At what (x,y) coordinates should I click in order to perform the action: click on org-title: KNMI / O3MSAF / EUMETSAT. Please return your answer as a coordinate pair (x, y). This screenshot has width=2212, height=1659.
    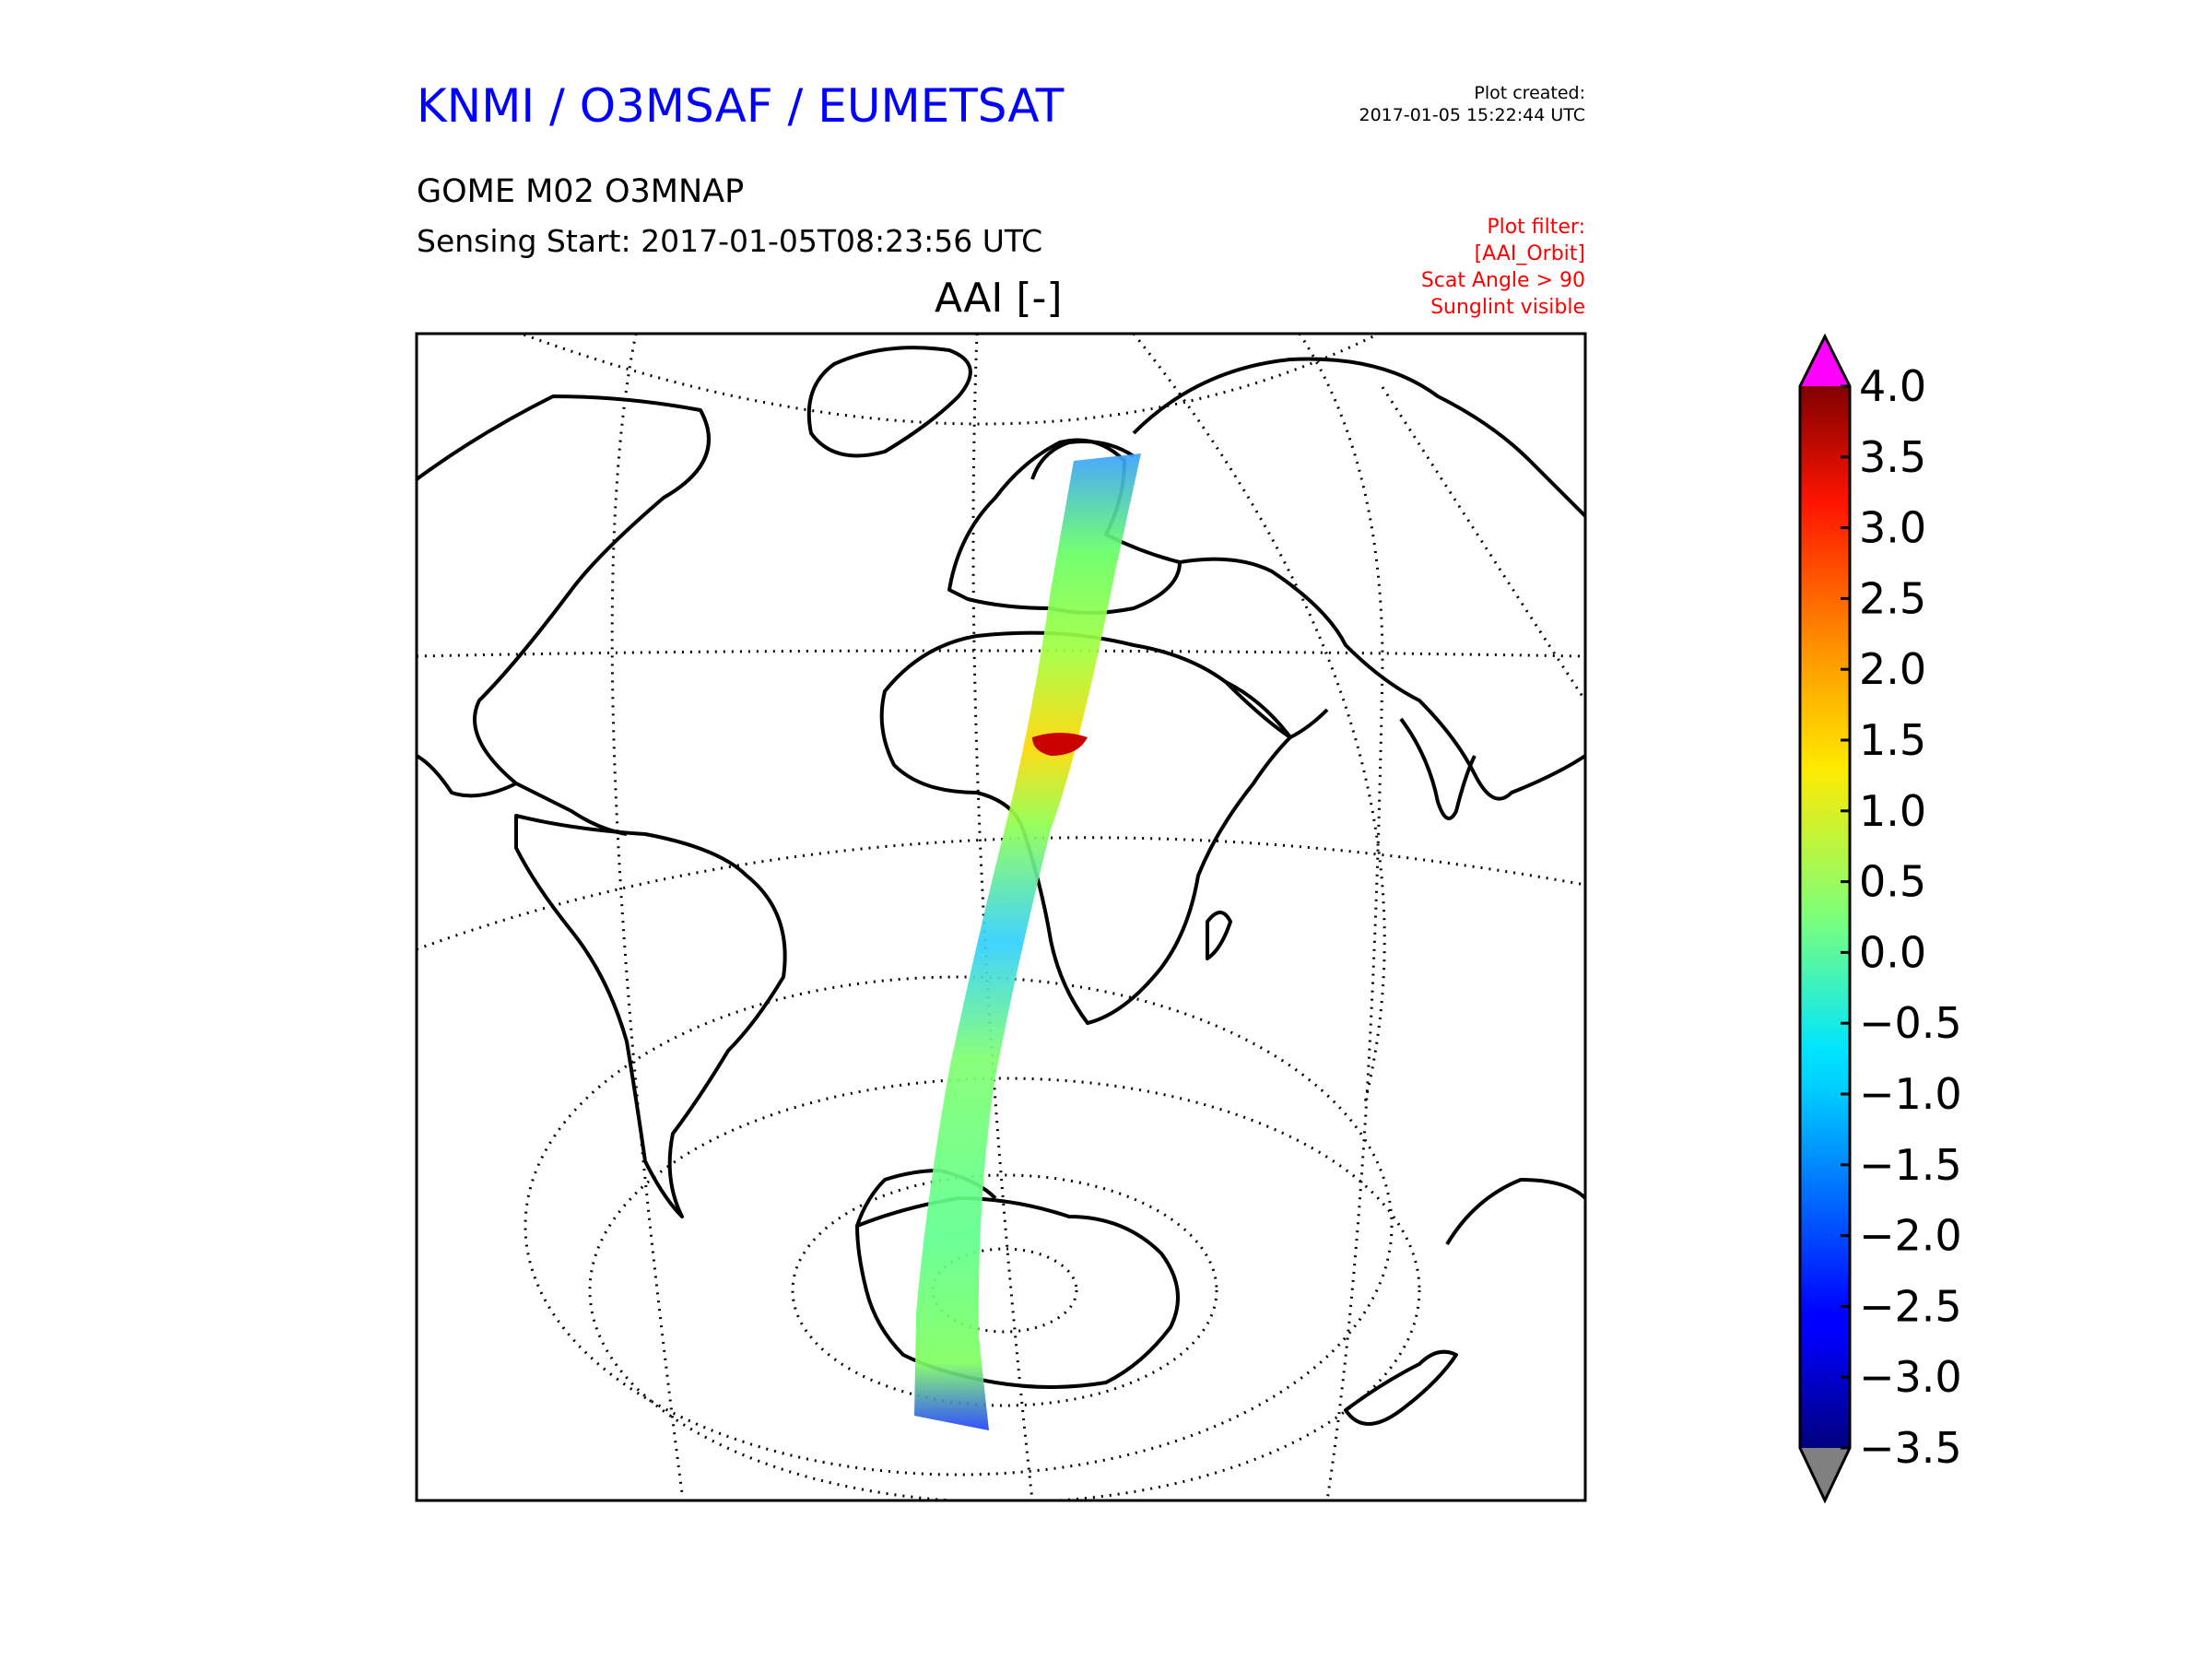
    Looking at the image, I should click on (741, 106).